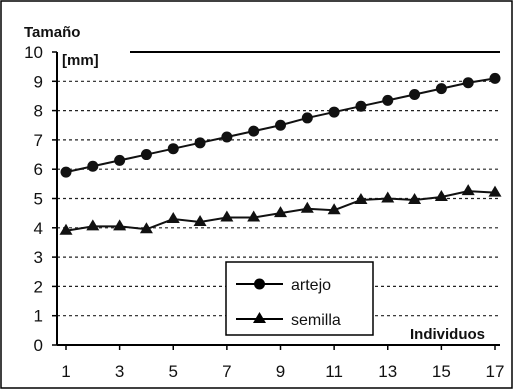  Describe the element at coordinates (447, 334) in the screenshot. I see `x-axis-label: Individuos` at that location.